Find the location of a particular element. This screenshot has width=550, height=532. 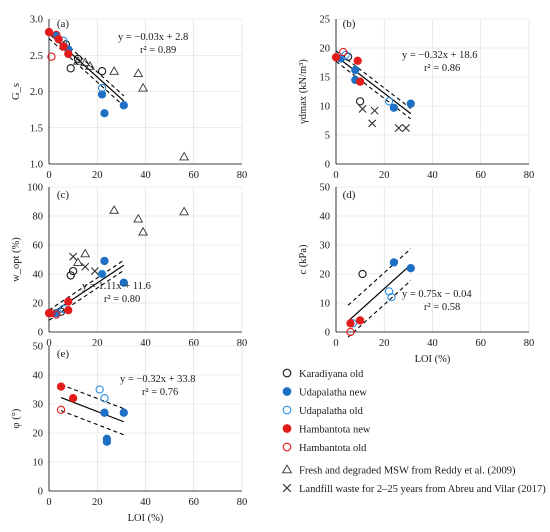

legend-marker-udapalatha-old is located at coordinates (287, 410).